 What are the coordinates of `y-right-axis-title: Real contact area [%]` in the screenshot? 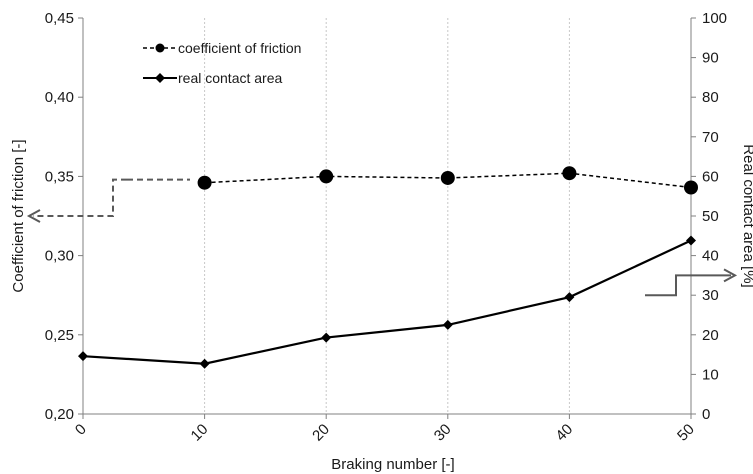 It's located at (746, 215).